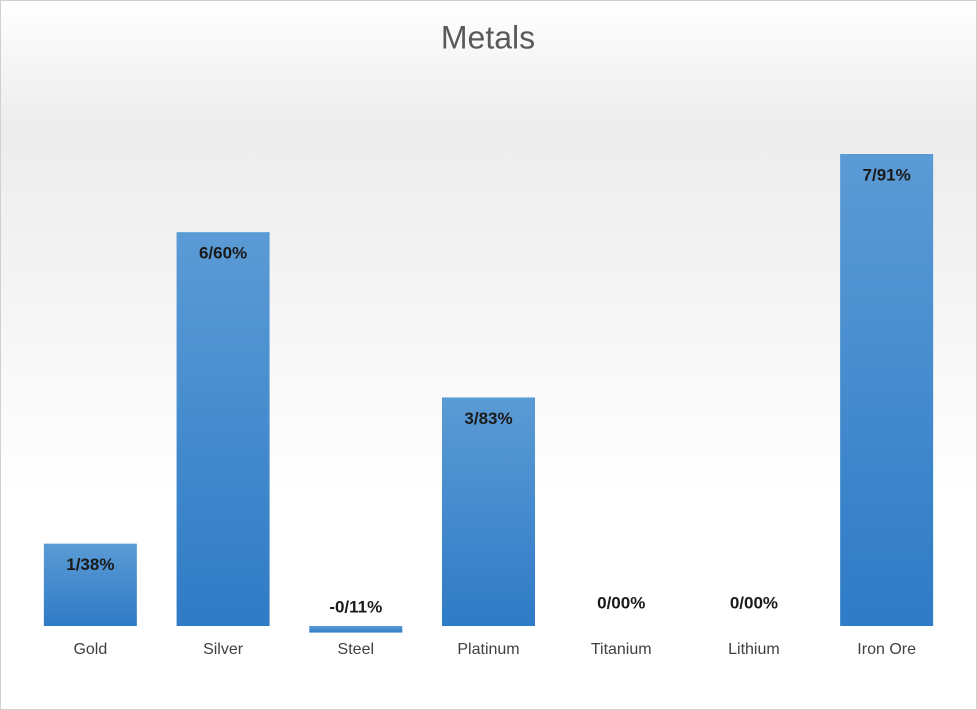 Image resolution: width=977 pixels, height=710 pixels. Describe the element at coordinates (90, 649) in the screenshot. I see `x-tick-label: Gold` at that location.